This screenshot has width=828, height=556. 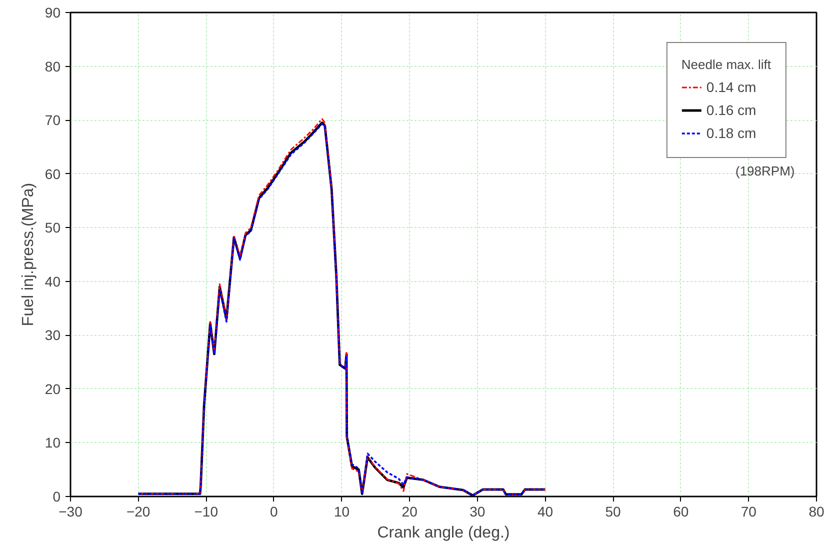 I want to click on y-tick-label: 90, so click(x=52, y=12).